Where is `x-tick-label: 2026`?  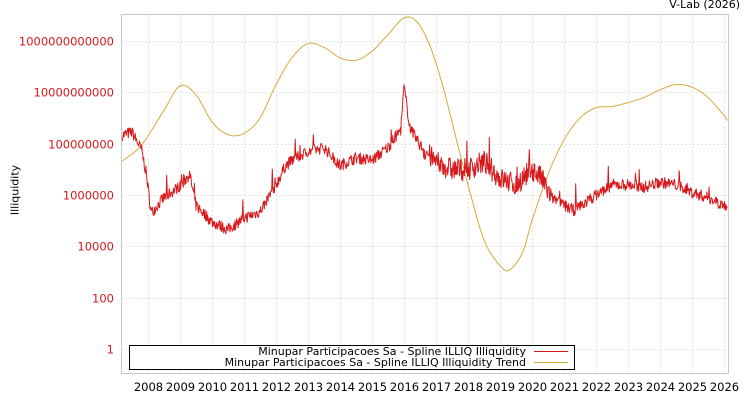
x-tick-label: 2026 is located at coordinates (724, 387).